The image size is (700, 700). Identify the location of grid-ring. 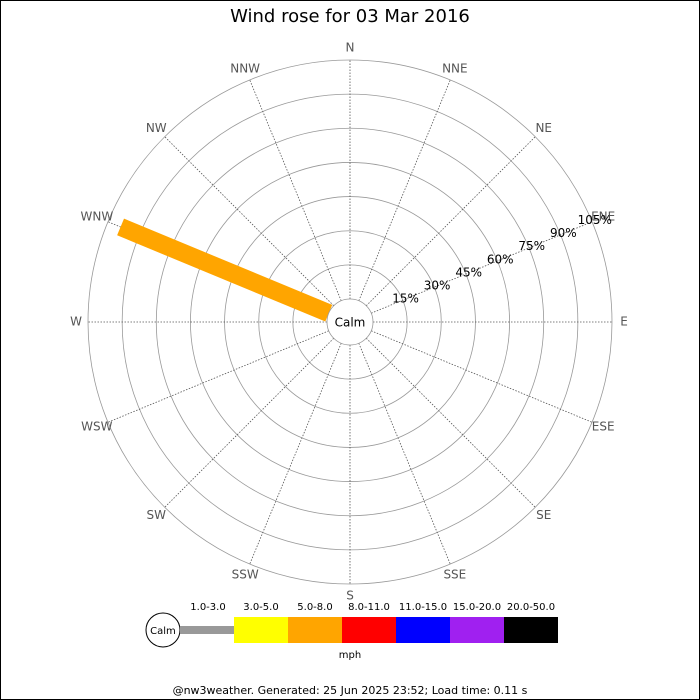
(350, 322).